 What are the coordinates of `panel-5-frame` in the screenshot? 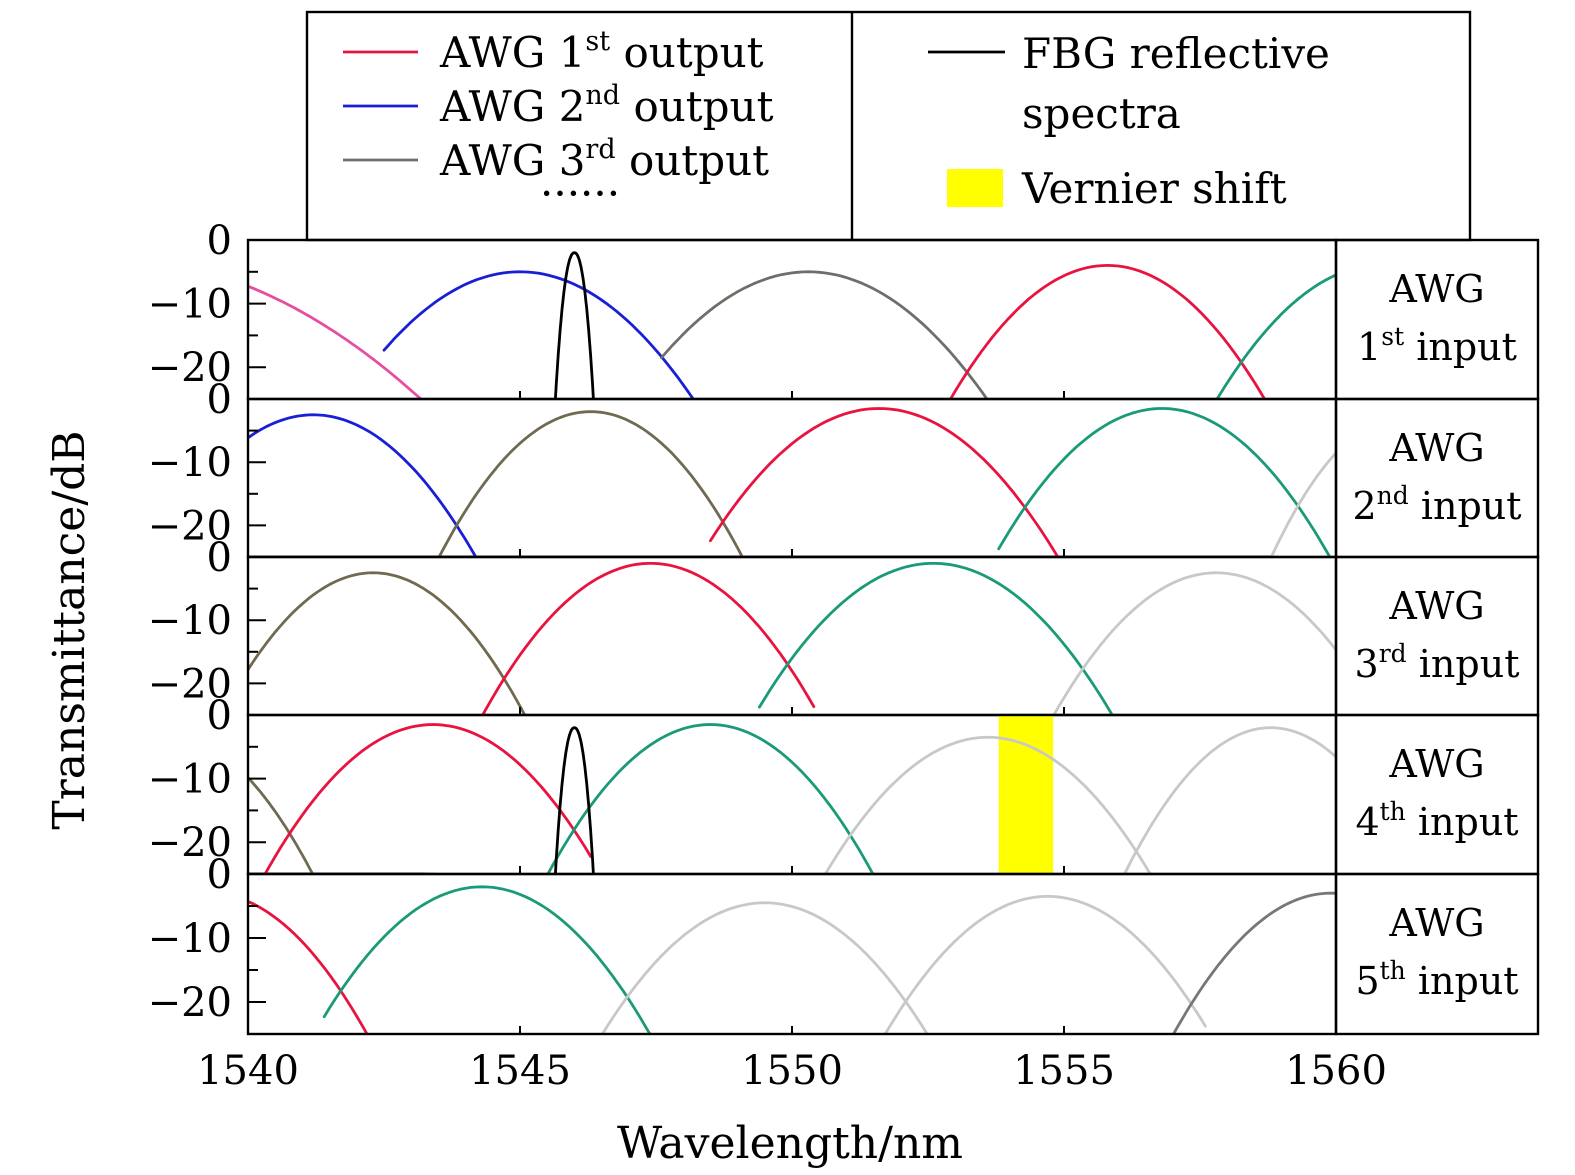 It's located at (792, 954).